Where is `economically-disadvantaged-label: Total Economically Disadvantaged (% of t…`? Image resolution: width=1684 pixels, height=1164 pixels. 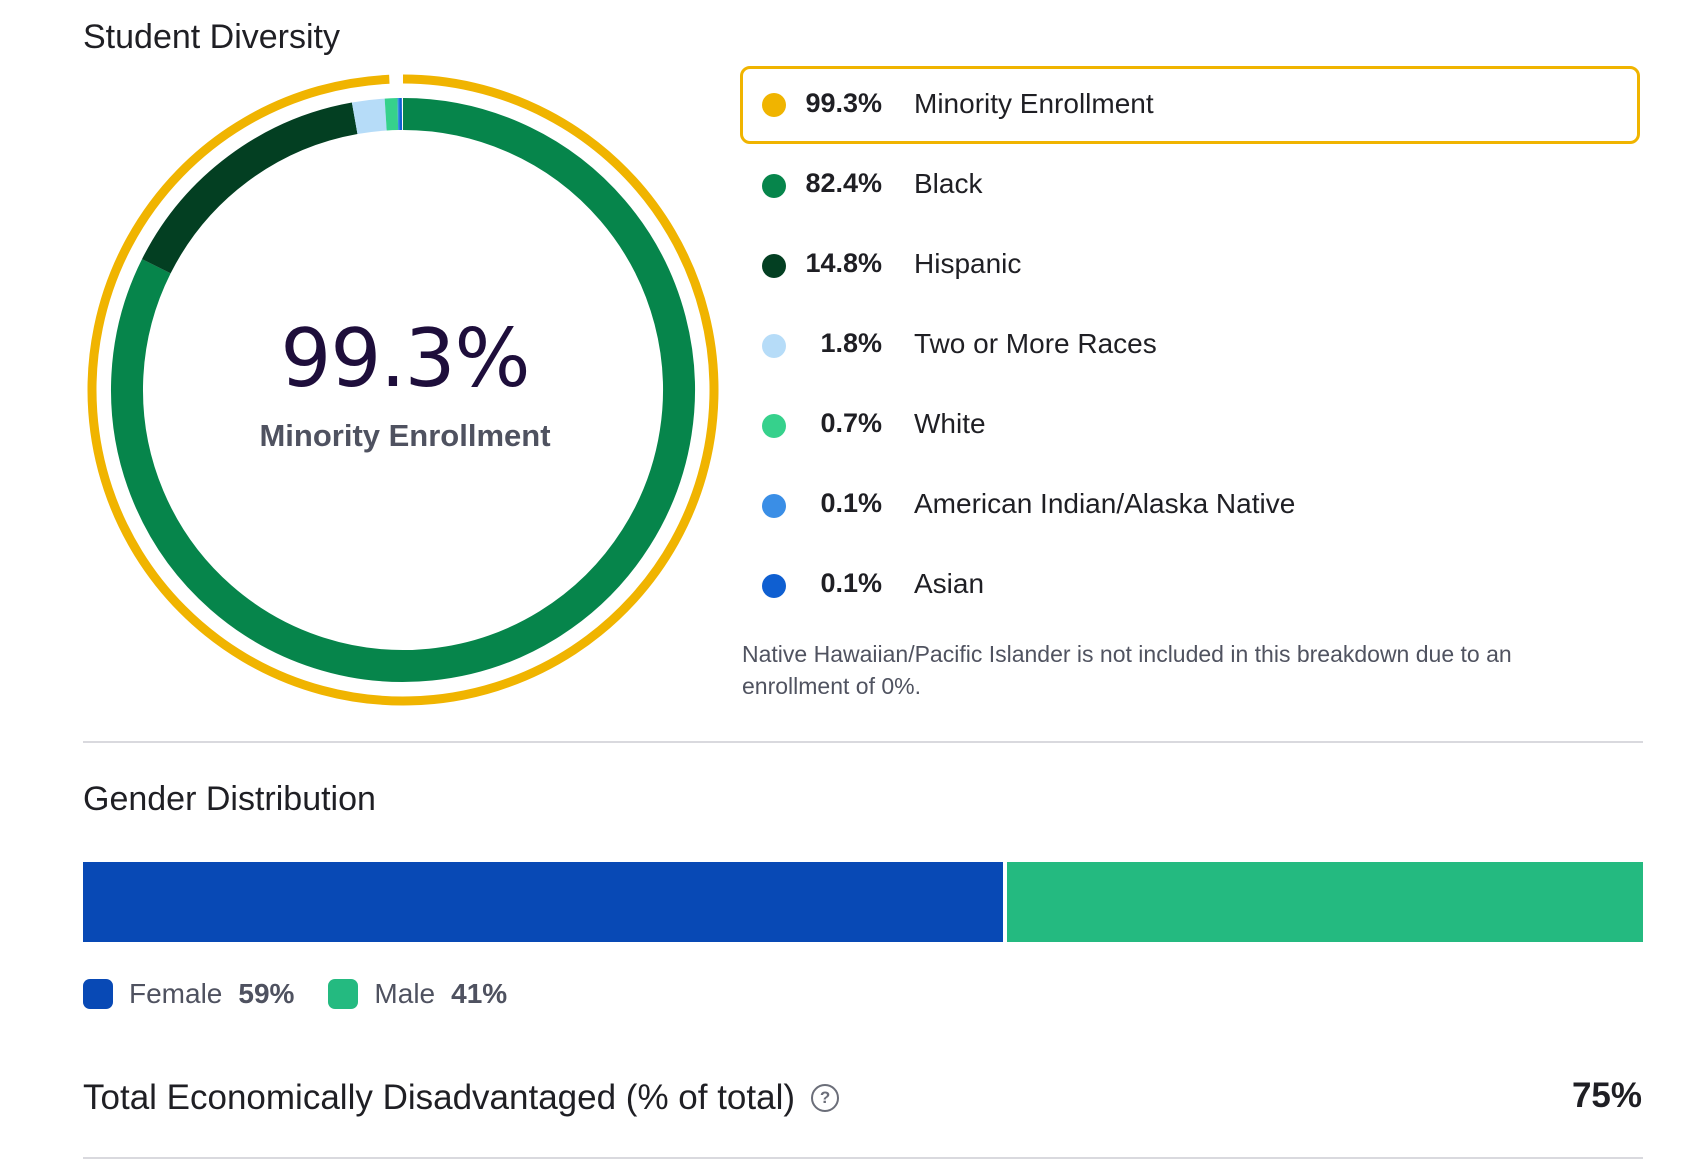
economically-disadvantaged-label: Total Economically Disadvantaged (% of t… is located at coordinates (461, 1098).